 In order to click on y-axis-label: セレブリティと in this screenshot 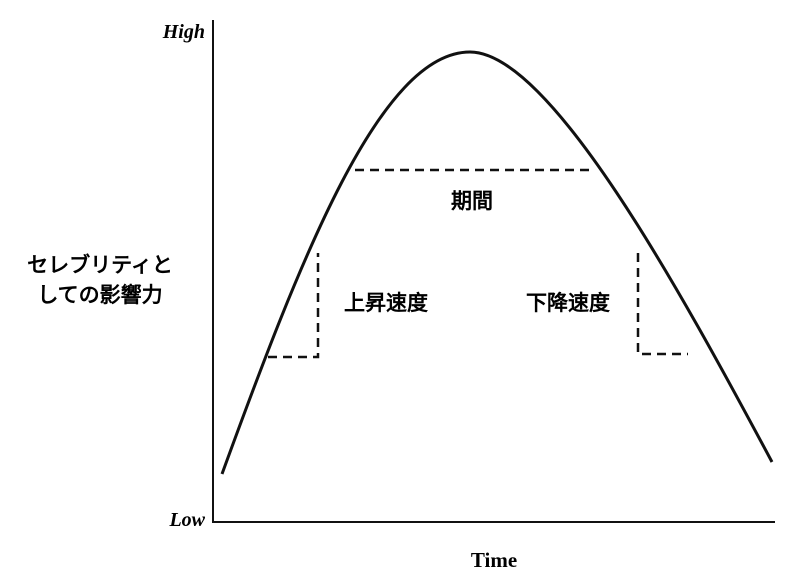, I will do `click(100, 265)`.